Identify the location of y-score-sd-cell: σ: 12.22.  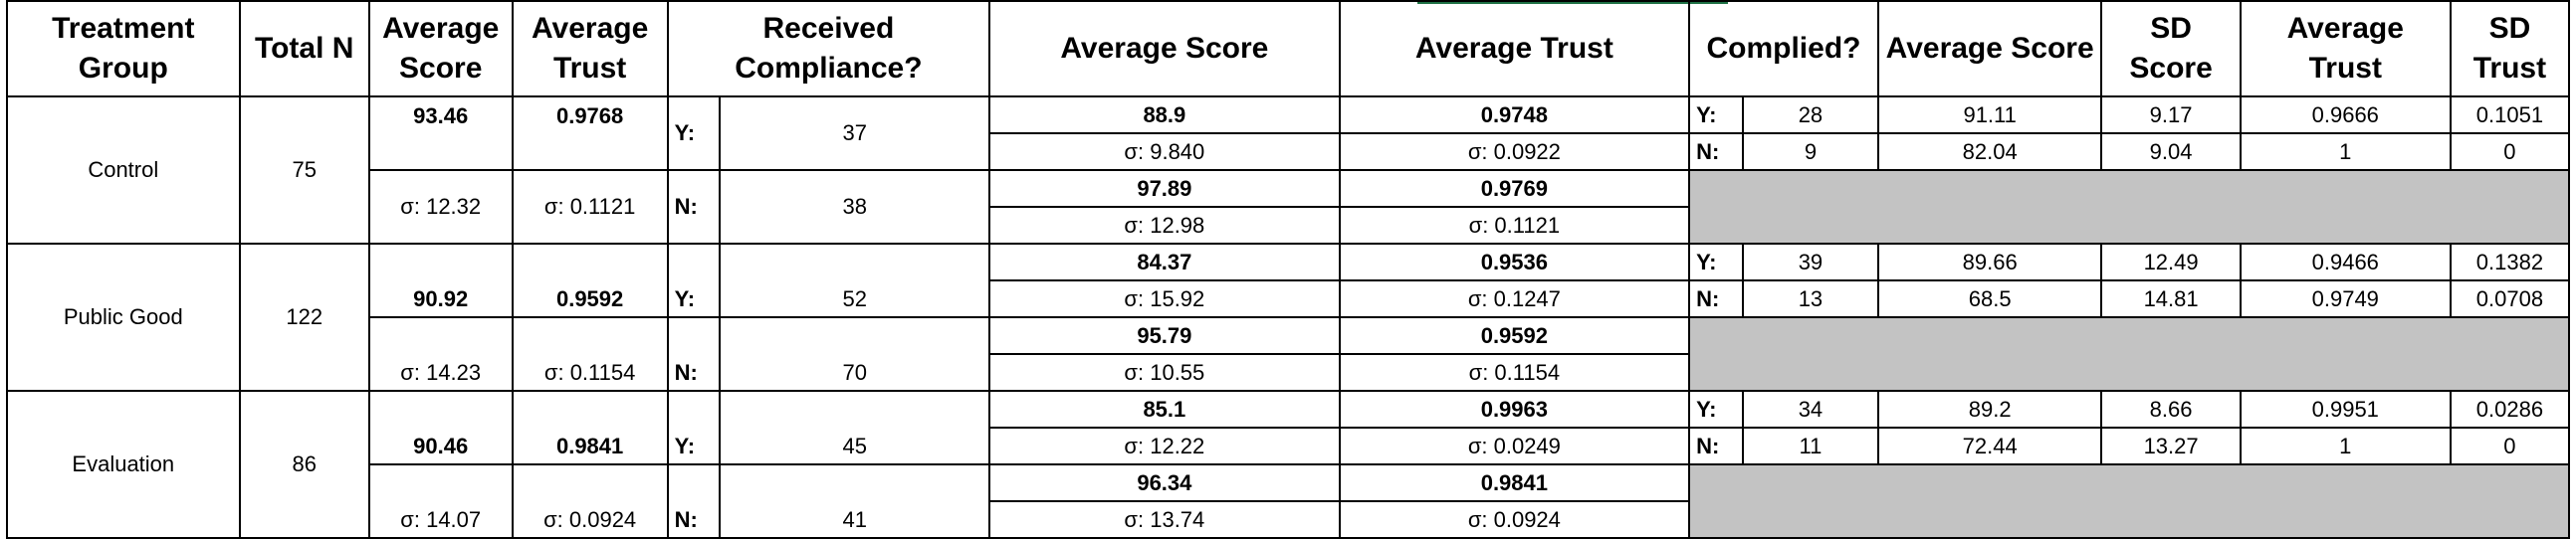
(1164, 446).